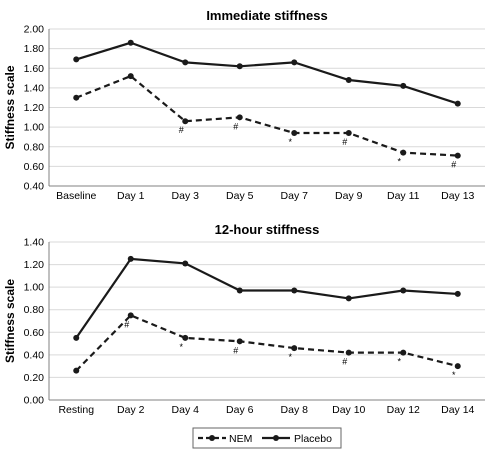 Image resolution: width=490 pixels, height=457 pixels. I want to click on x-tick-label: Day 8, so click(295, 410).